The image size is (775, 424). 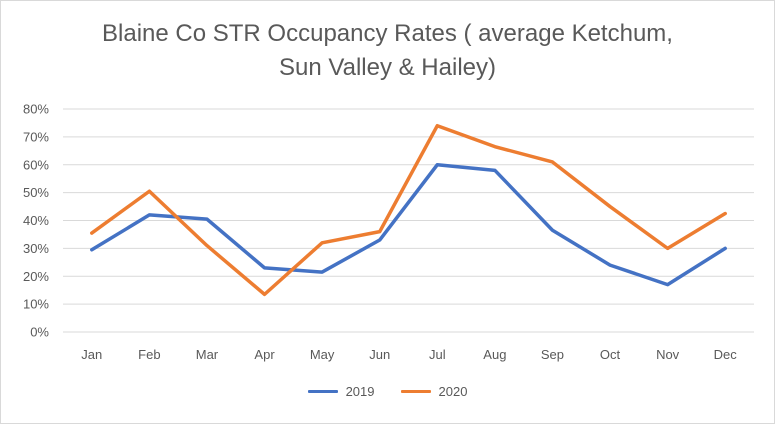 What do you see at coordinates (207, 354) in the screenshot?
I see `x-tick-label: Mar` at bounding box center [207, 354].